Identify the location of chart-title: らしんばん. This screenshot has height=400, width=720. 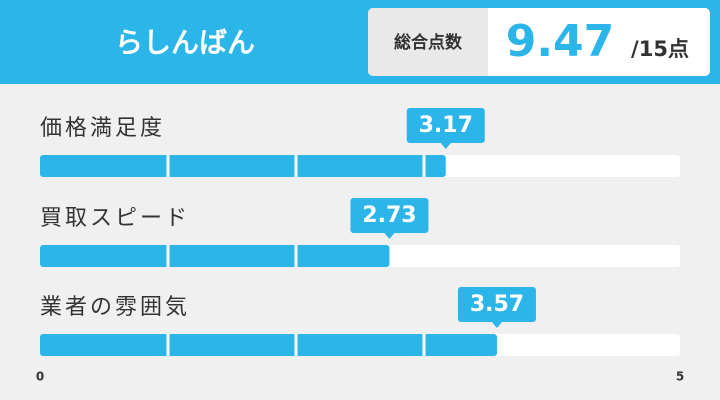
(185, 42).